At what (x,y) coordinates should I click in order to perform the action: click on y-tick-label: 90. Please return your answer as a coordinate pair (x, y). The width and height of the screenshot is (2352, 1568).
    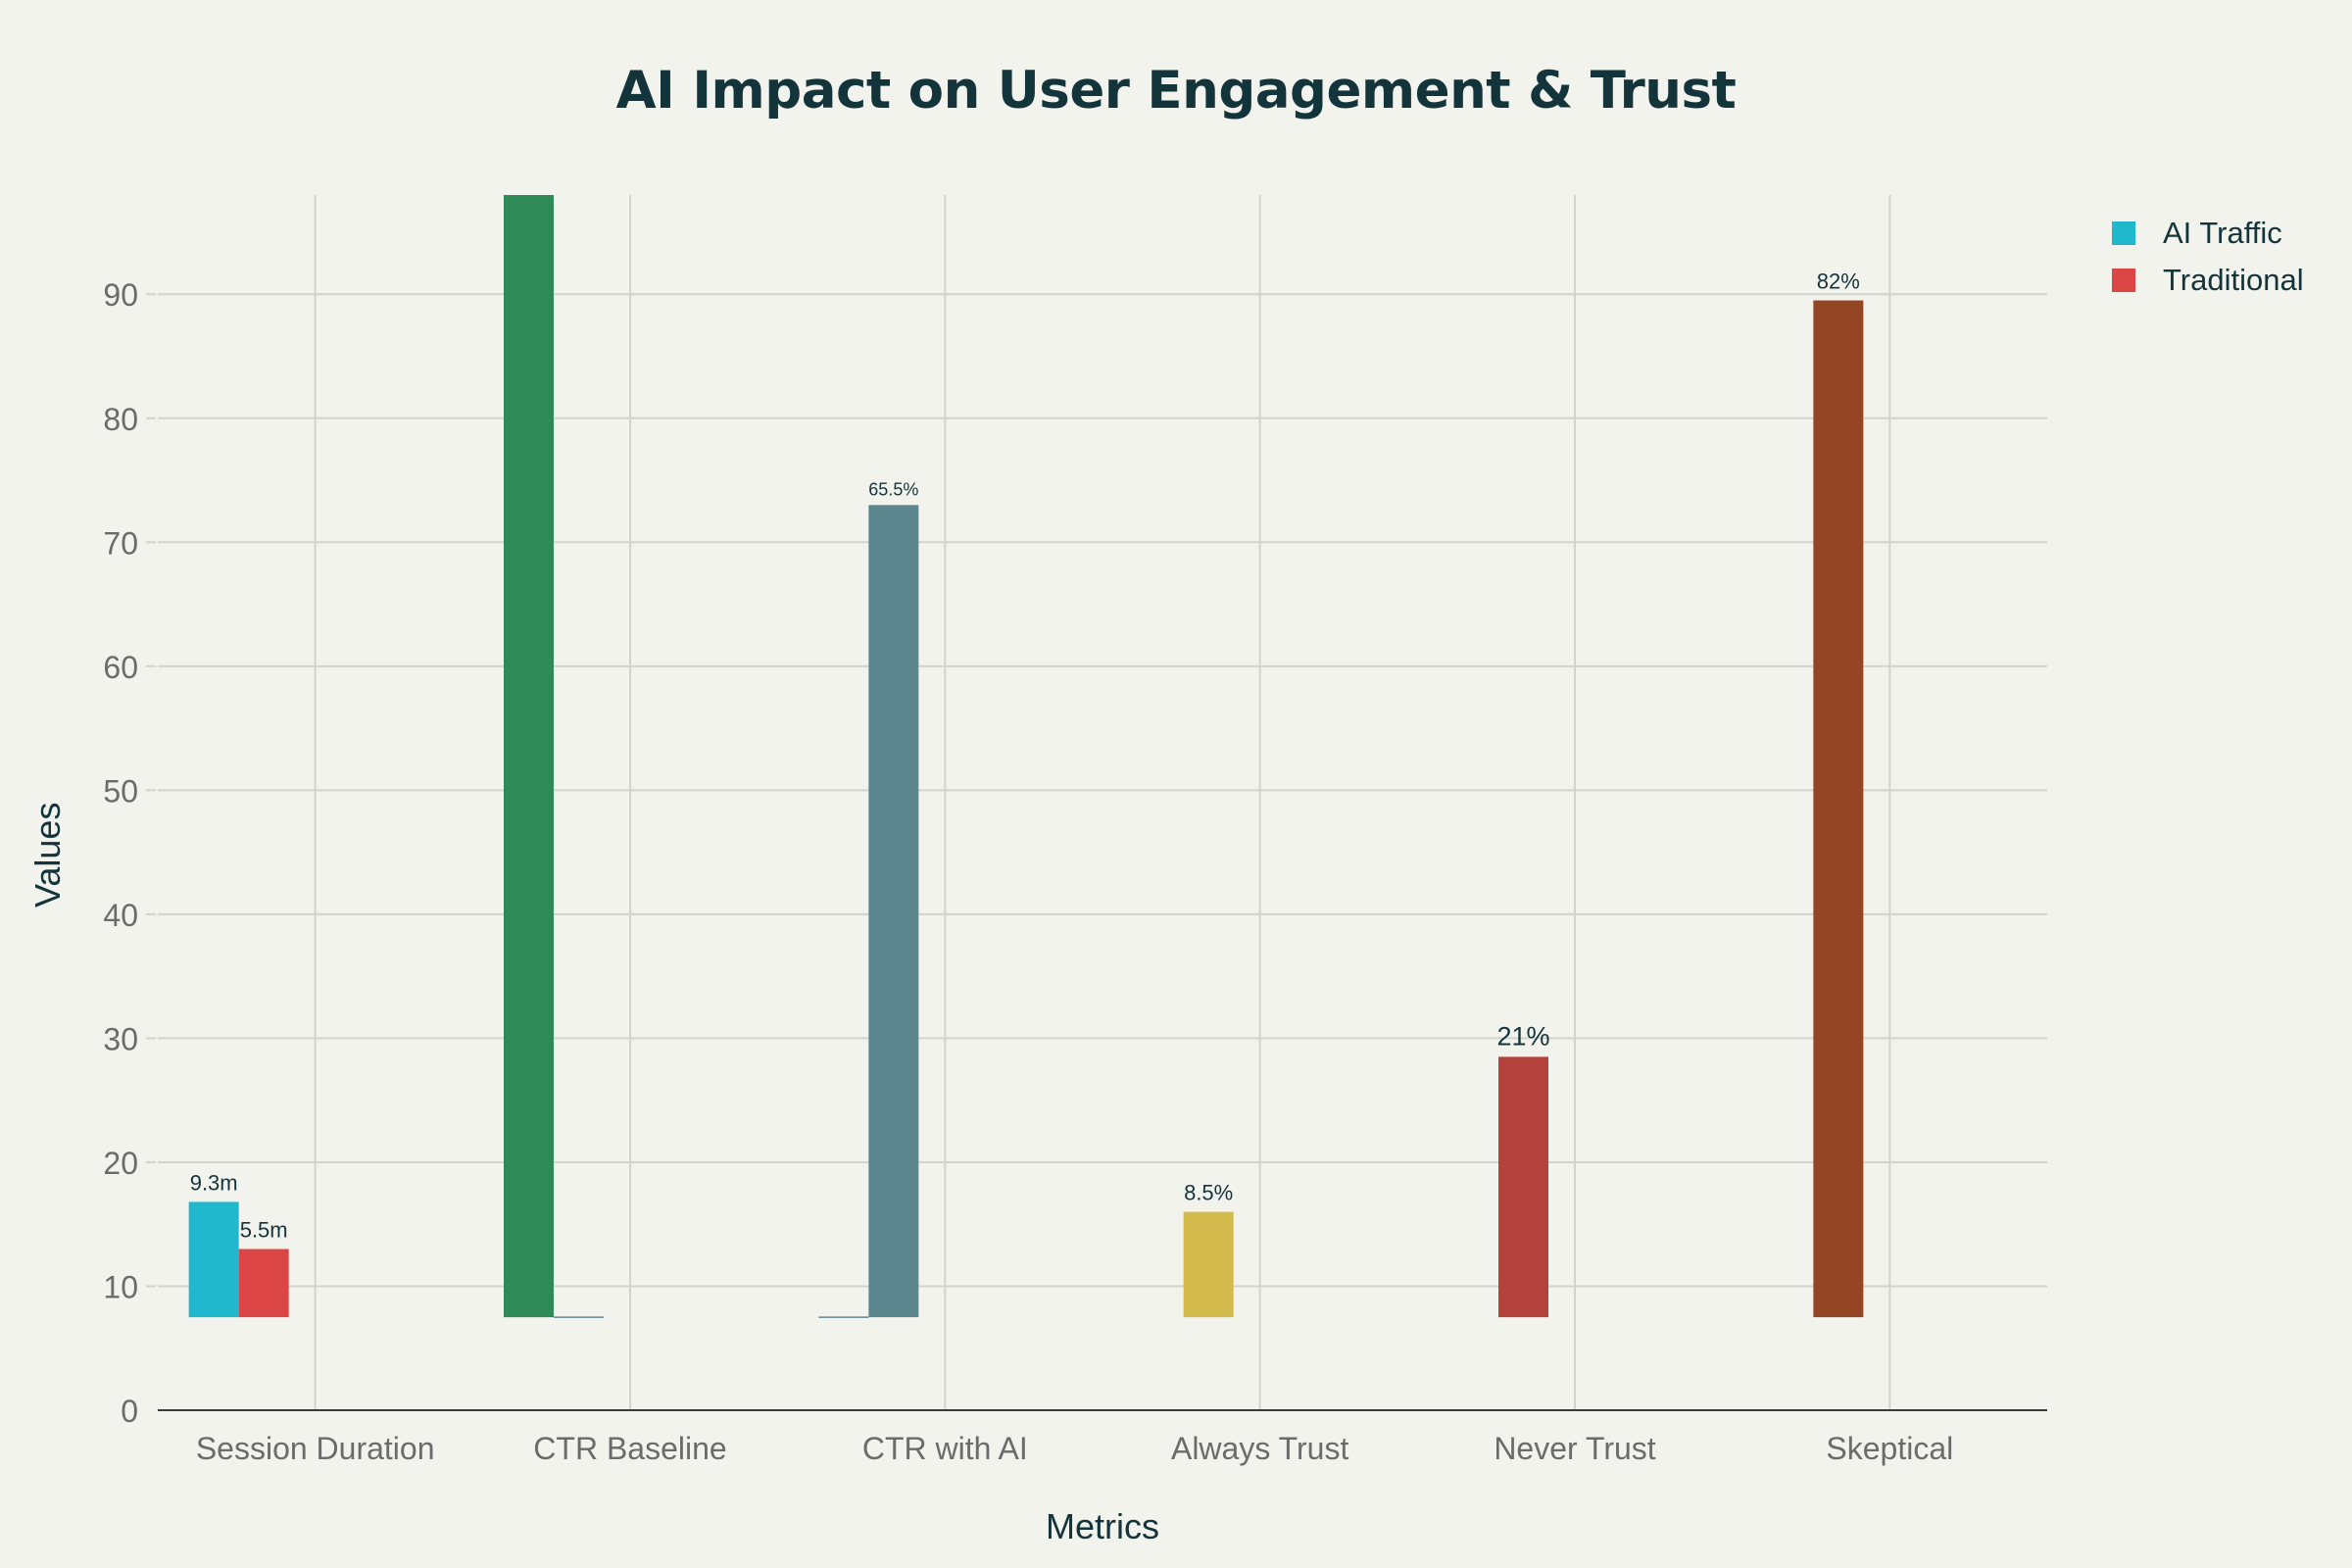
    Looking at the image, I should click on (120, 295).